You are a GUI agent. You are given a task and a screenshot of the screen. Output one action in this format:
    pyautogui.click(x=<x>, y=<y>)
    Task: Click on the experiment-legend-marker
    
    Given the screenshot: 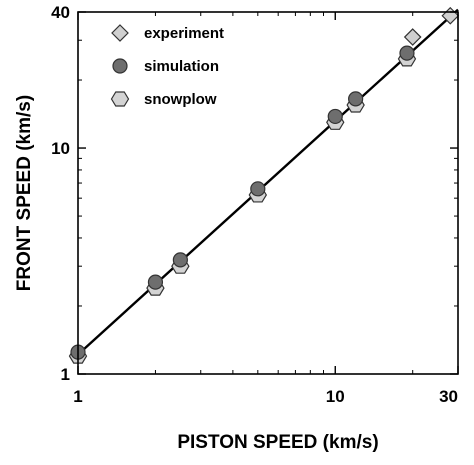 What is the action you would take?
    pyautogui.click(x=120, y=33)
    